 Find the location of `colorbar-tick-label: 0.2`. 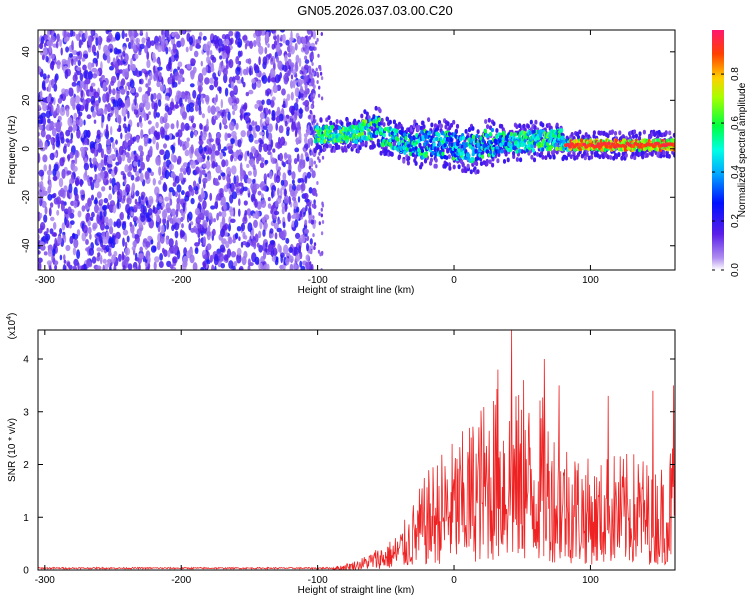

colorbar-tick-label: 0.2 is located at coordinates (735, 221).